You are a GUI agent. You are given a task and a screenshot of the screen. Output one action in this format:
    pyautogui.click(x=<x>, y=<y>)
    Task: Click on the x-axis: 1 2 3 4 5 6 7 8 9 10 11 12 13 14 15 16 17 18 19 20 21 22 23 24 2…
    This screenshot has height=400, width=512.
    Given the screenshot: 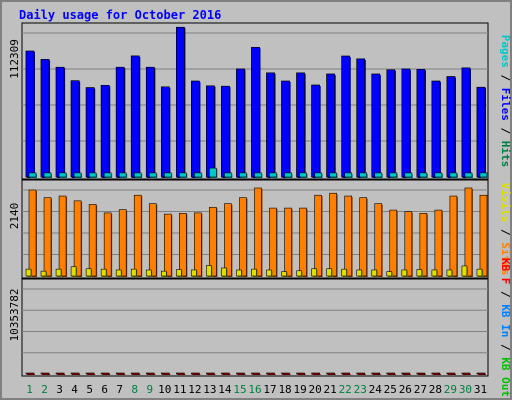 What is the action you would take?
    pyautogui.click(x=256, y=389)
    